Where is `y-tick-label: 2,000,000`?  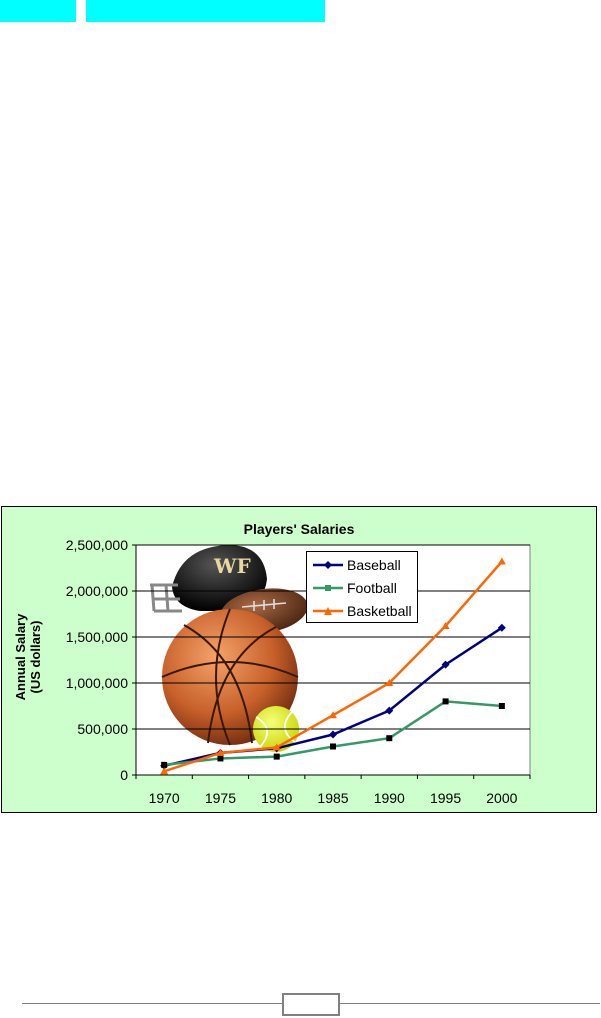
y-tick-label: 2,000,000 is located at coordinates (97, 591).